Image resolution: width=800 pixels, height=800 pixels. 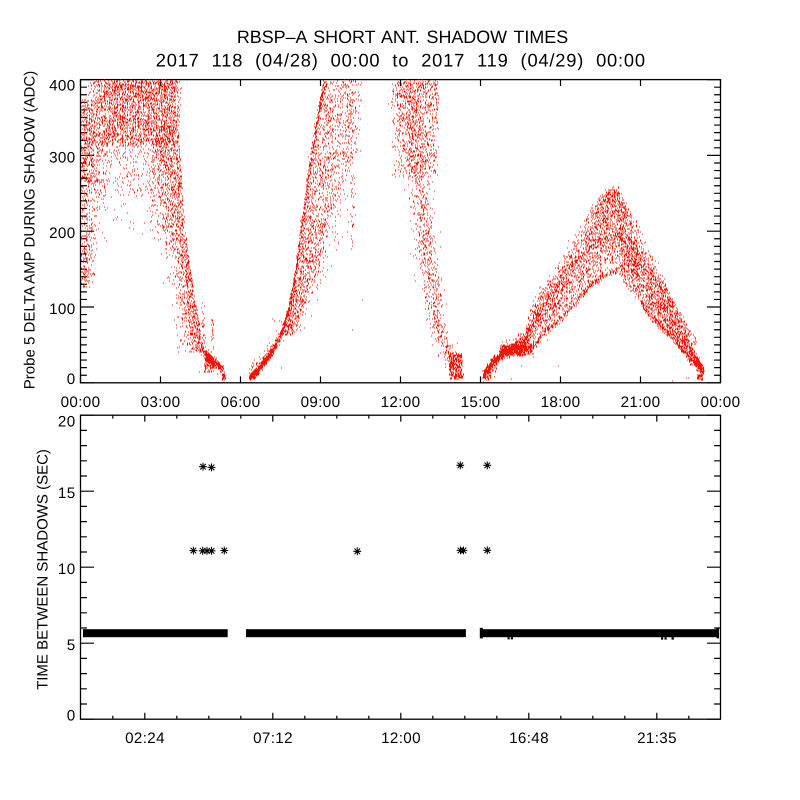 I want to click on svg-text: 03:00, so click(x=161, y=402).